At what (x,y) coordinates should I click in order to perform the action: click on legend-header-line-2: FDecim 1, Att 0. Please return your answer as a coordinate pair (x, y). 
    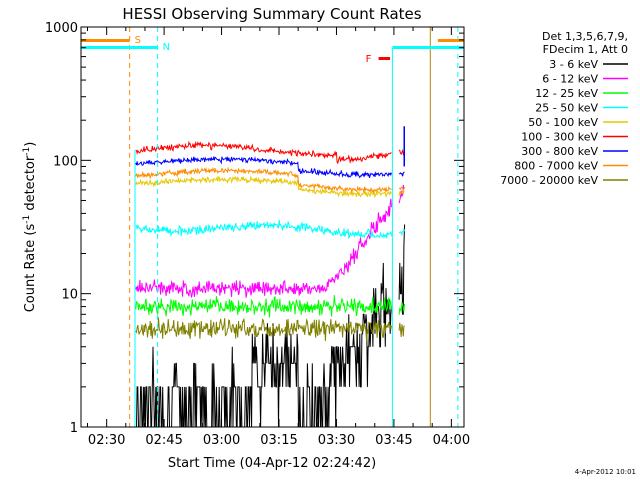
    Looking at the image, I should click on (585, 49).